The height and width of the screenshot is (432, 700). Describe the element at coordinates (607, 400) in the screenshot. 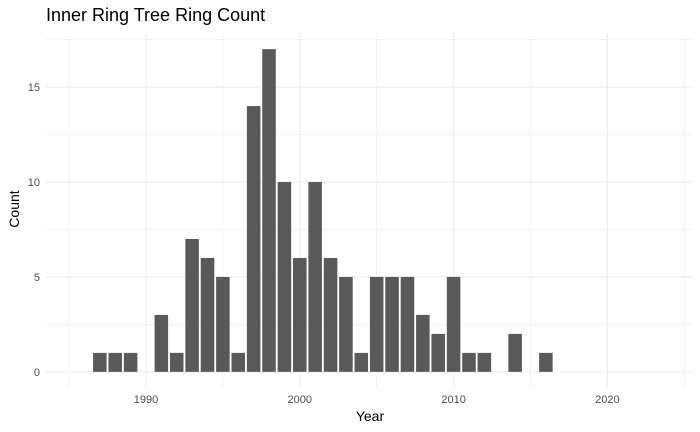

I see `x-tick-label: 2020` at that location.